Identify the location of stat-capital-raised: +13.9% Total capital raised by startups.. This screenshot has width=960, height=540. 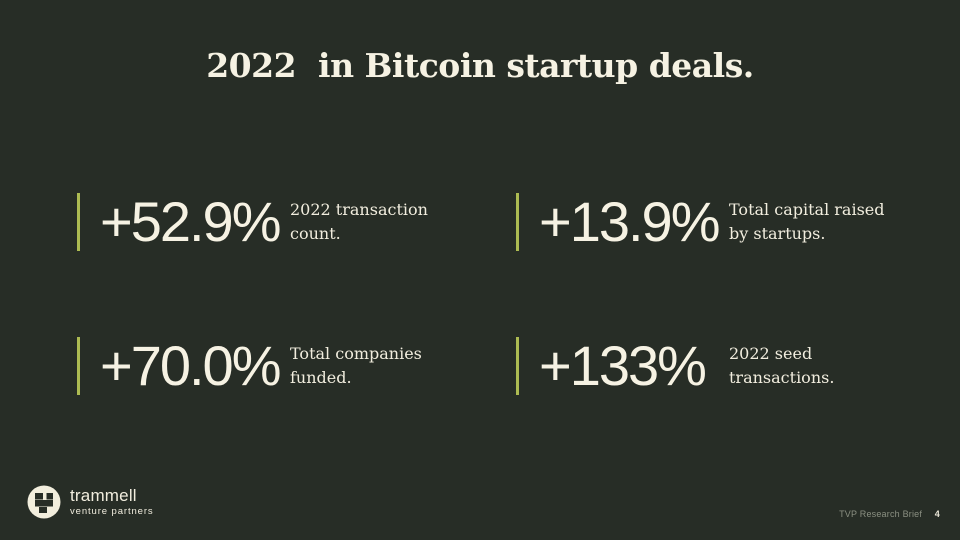
(735, 222).